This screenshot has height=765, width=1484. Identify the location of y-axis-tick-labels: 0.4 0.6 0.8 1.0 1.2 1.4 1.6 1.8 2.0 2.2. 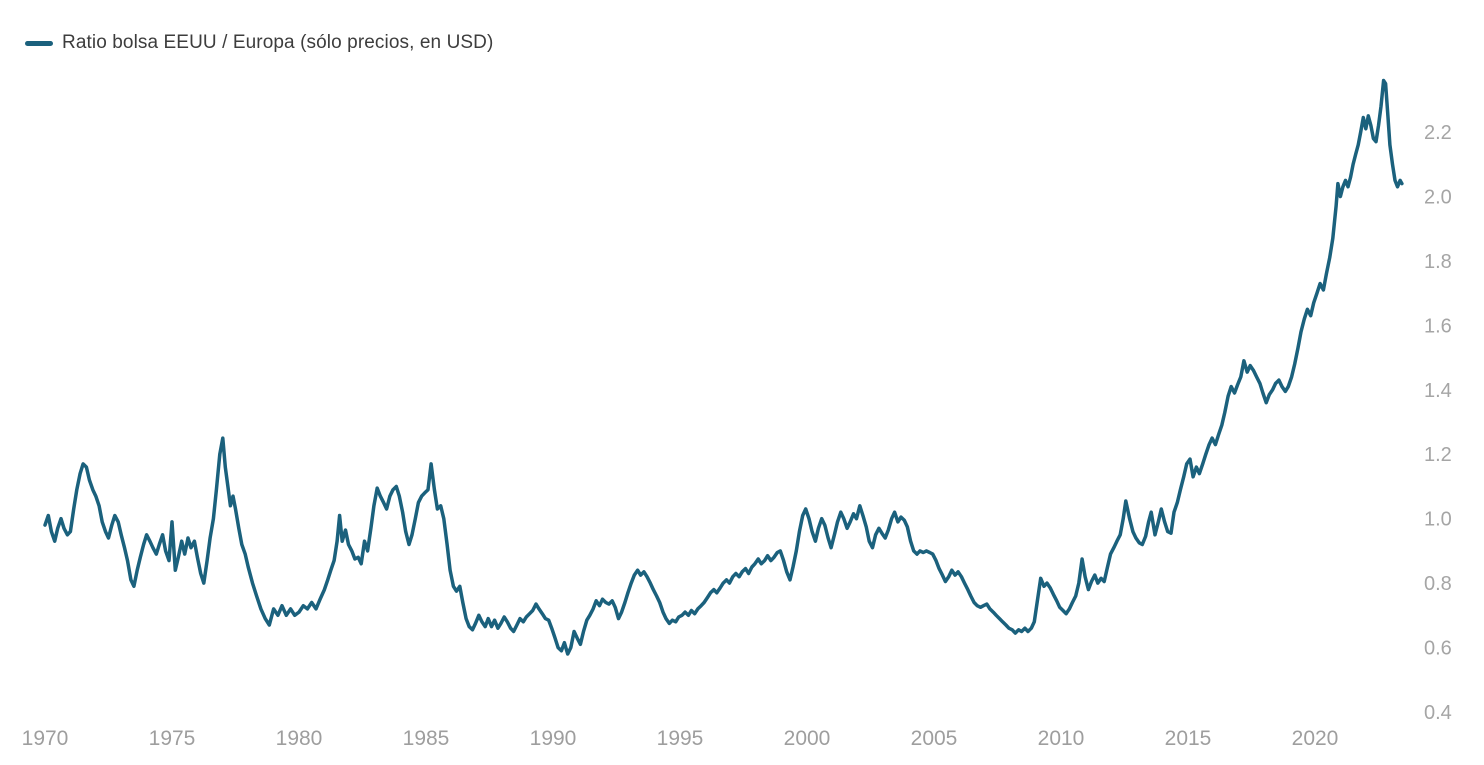
(1438, 423).